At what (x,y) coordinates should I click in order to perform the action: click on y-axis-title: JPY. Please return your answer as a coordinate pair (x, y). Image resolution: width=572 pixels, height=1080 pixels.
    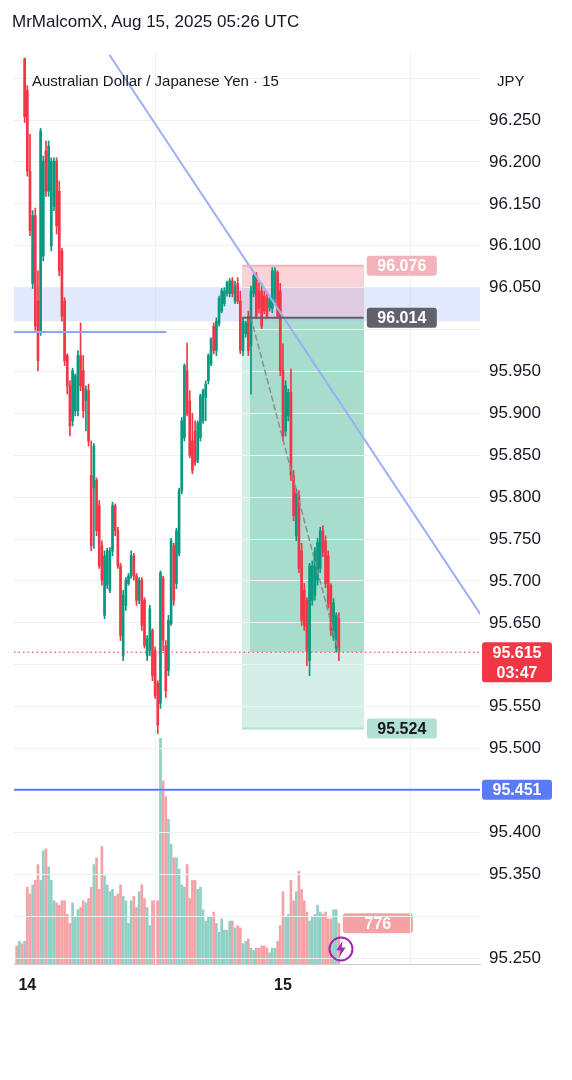
    Looking at the image, I should click on (511, 81).